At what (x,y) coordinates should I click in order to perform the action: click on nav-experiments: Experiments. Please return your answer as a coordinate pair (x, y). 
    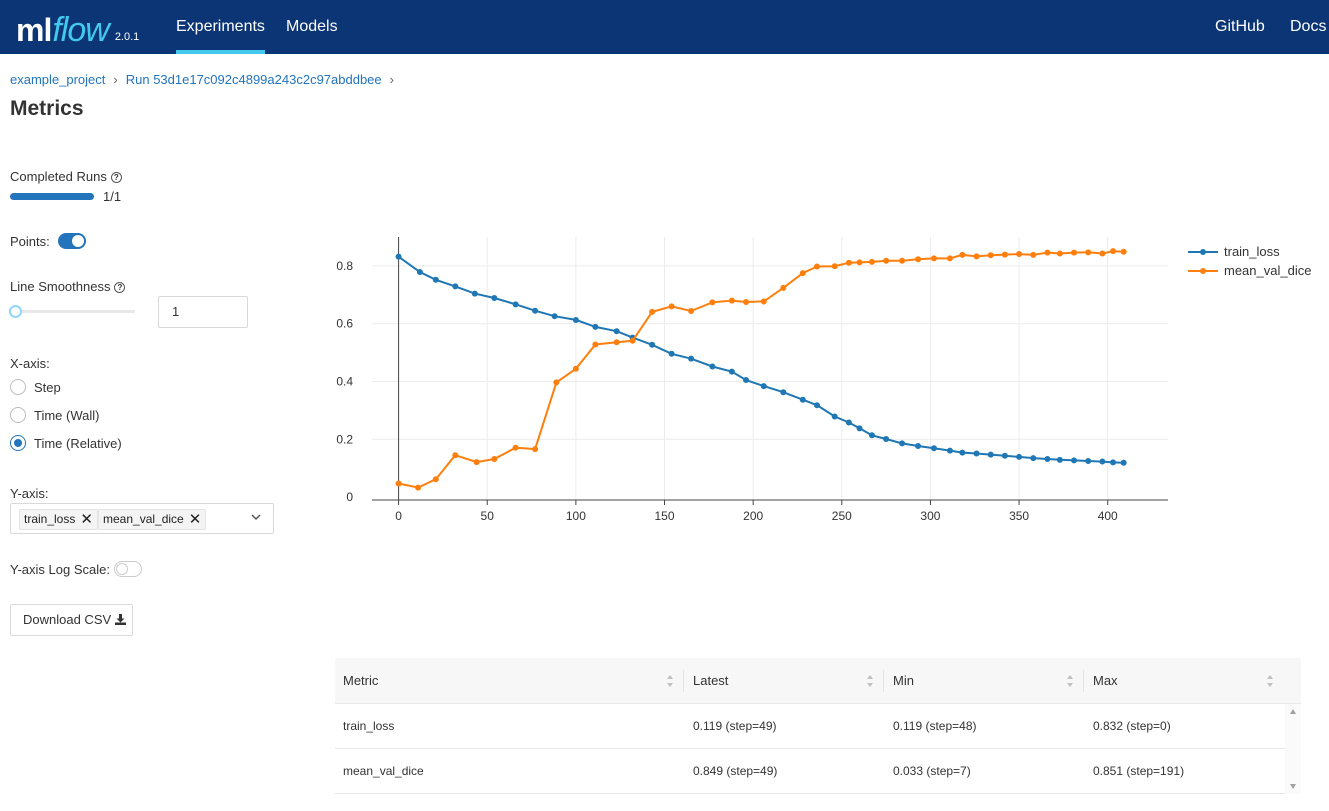
    Looking at the image, I should click on (220, 27).